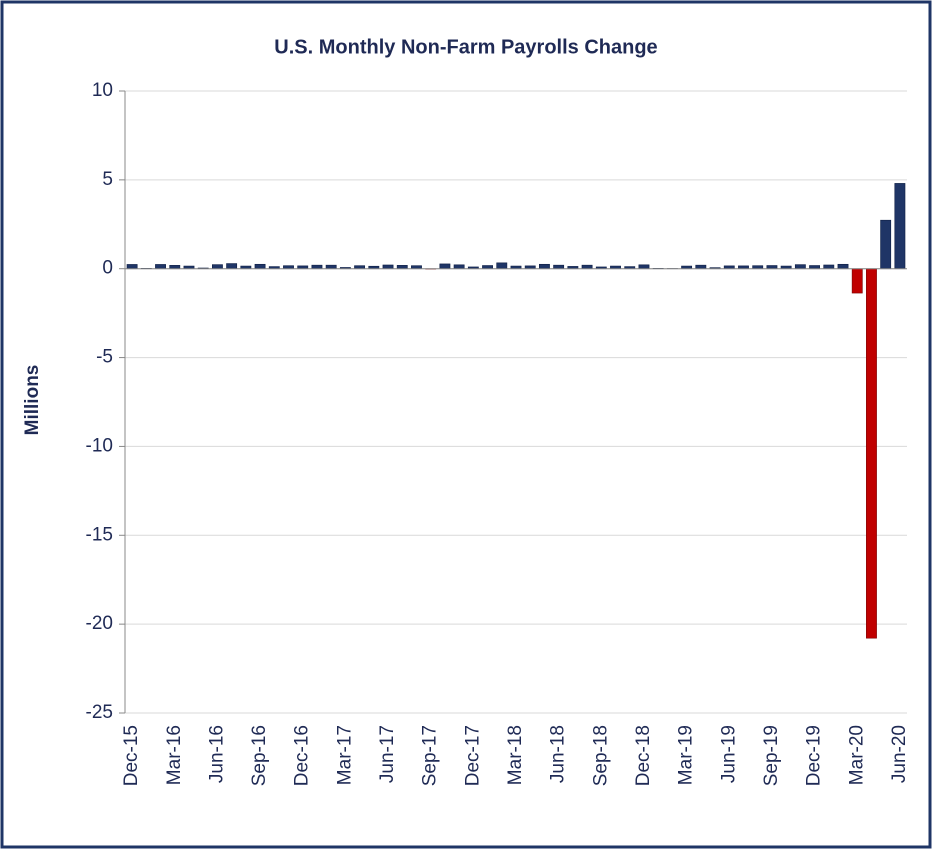  Describe the element at coordinates (472, 755) in the screenshot. I see `x-tick-label: Dec-17` at that location.